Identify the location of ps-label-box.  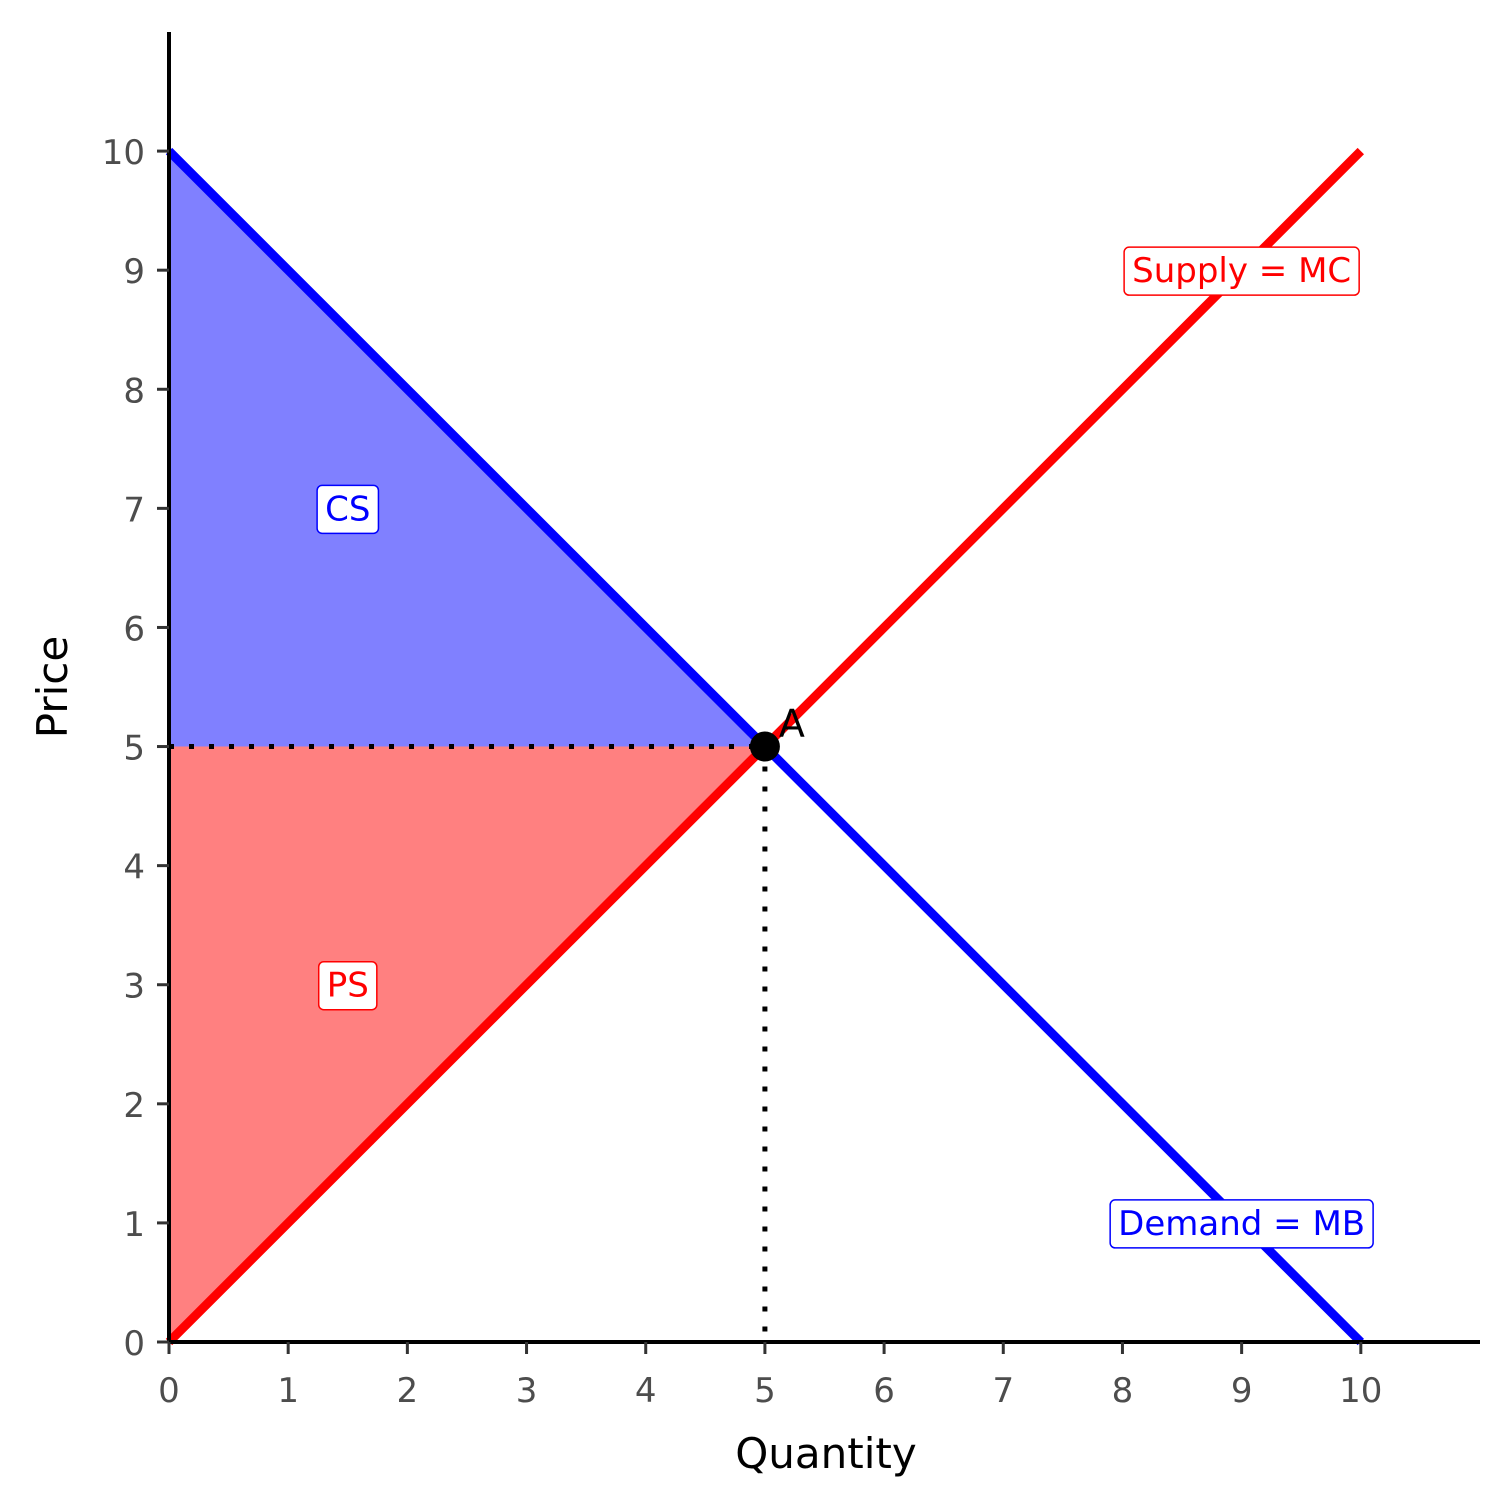
(347, 985).